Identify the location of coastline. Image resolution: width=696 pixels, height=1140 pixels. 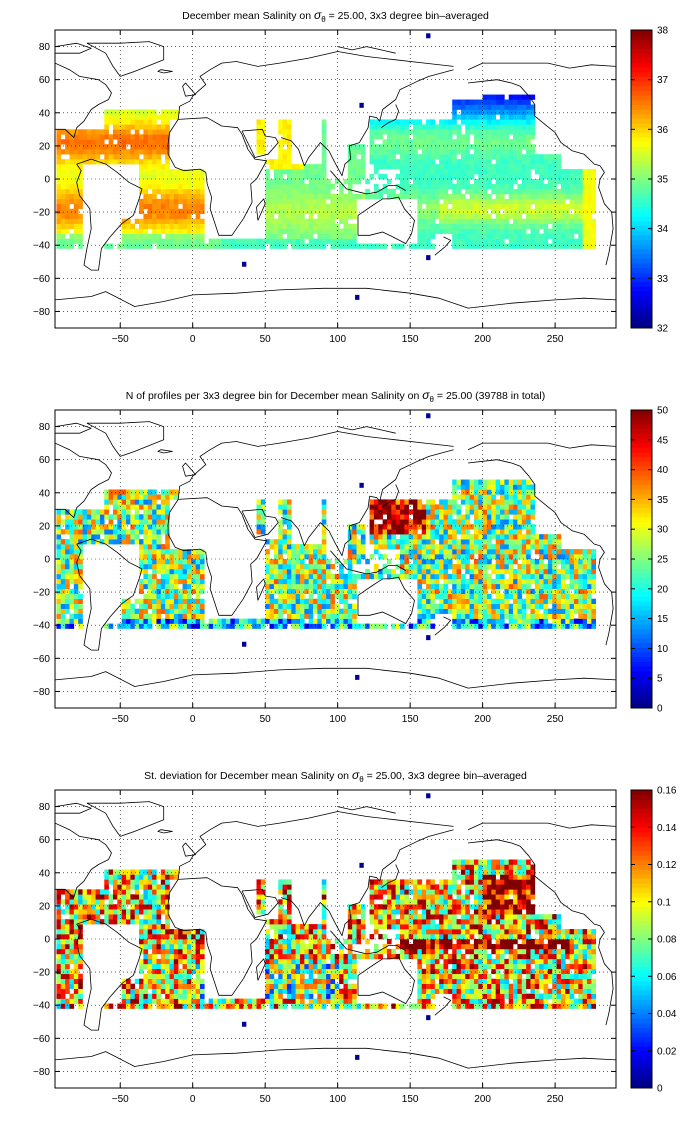
(541, 66).